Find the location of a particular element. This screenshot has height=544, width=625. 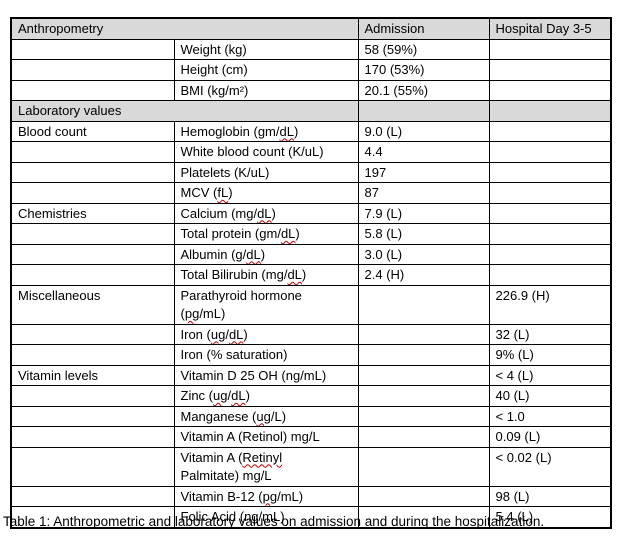

table-row: Folic Acid (ng/mL) 5.4 (L) is located at coordinates (311, 517).